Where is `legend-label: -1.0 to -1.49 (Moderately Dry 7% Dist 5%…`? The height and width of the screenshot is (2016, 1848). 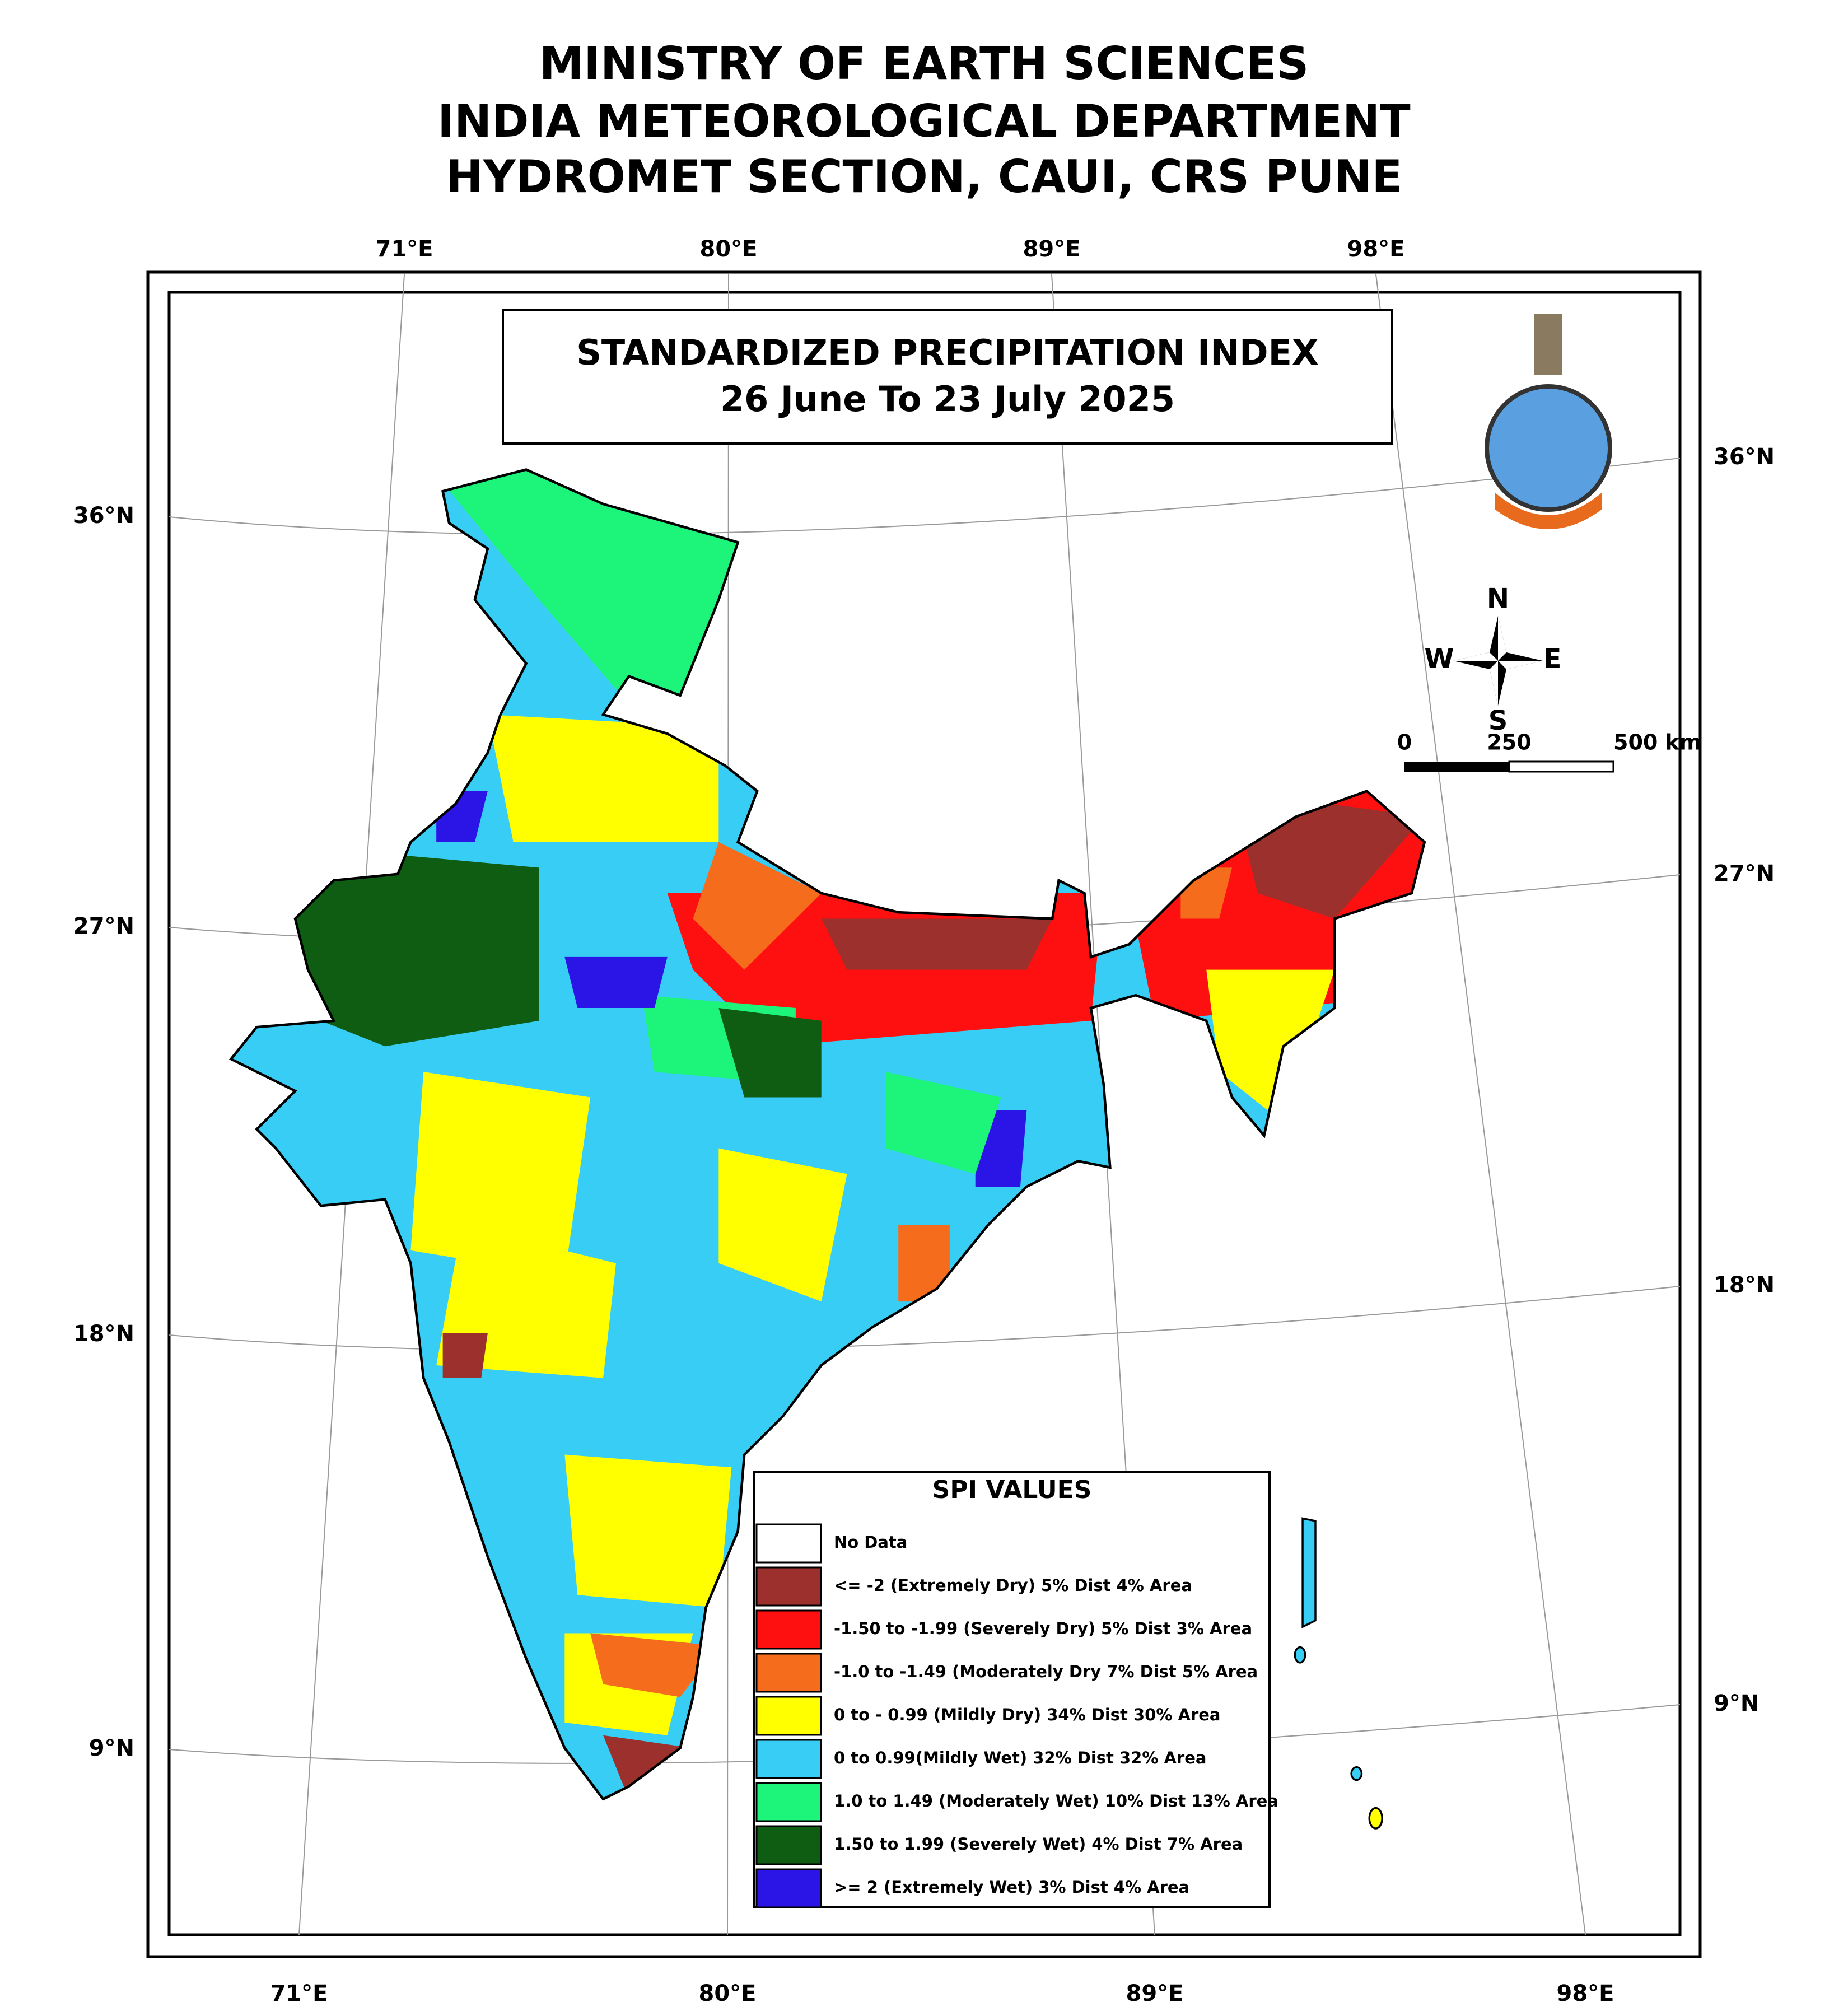
legend-label: -1.0 to -1.49 (Moderately Dry 7% Dist 5%… is located at coordinates (1046, 1672).